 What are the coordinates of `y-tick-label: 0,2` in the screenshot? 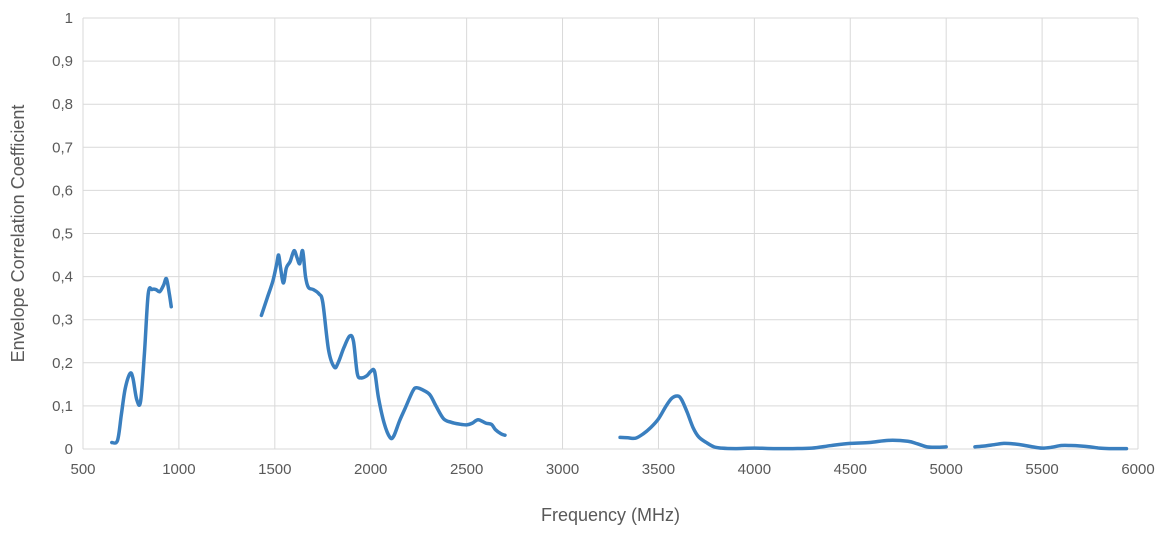 It's located at (62, 363).